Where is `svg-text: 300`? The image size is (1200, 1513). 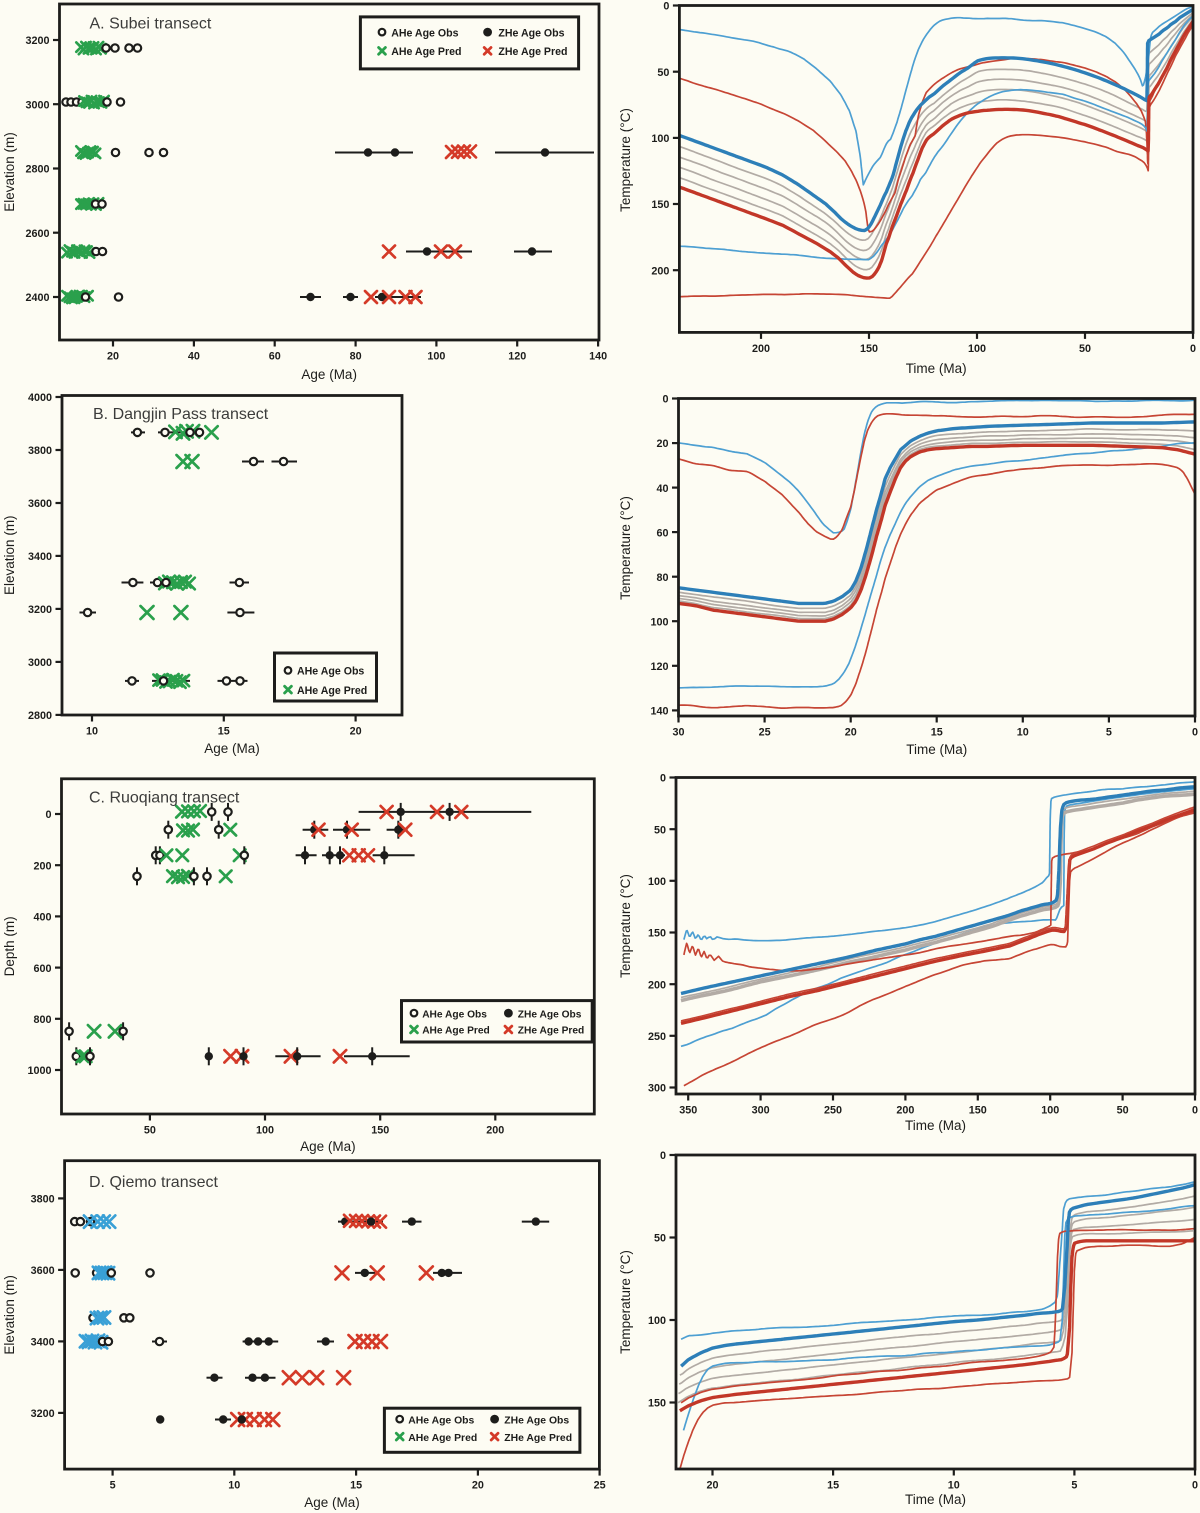
svg-text: 300 is located at coordinates (657, 1089).